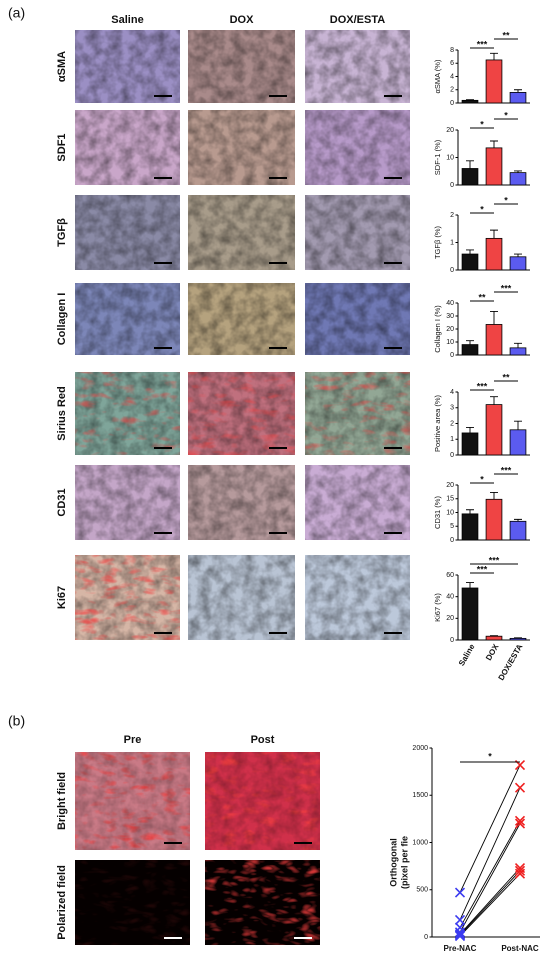  Describe the element at coordinates (437, 76) in the screenshot. I see `y-axis-title: αSMA (%)` at that location.